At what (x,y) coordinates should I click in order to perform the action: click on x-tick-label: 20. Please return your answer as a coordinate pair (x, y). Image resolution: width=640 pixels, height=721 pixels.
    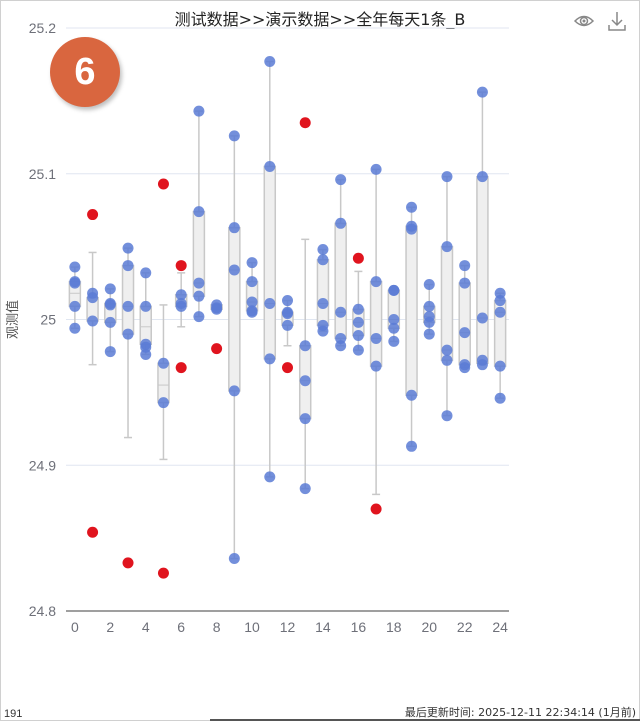
    Looking at the image, I should click on (429, 627).